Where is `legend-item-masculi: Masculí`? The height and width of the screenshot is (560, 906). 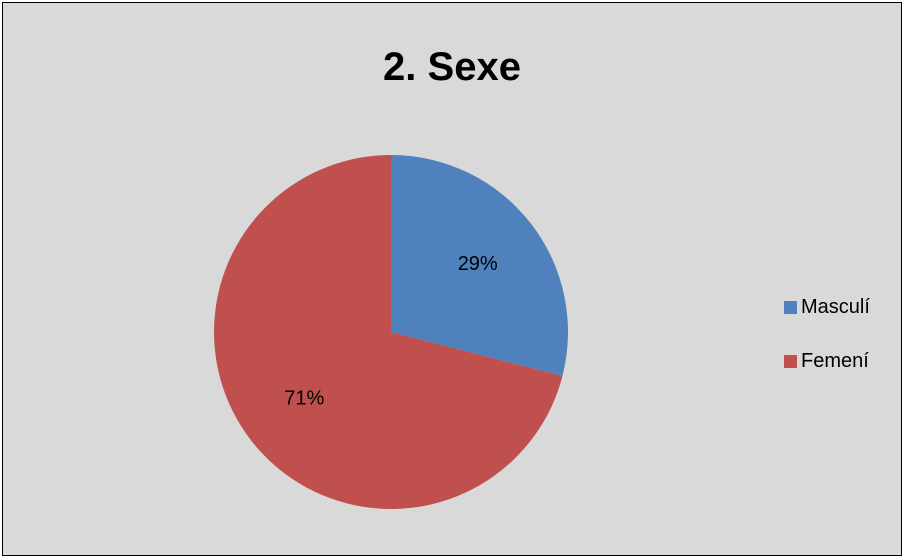
legend-item-masculi: Masculí is located at coordinates (827, 307).